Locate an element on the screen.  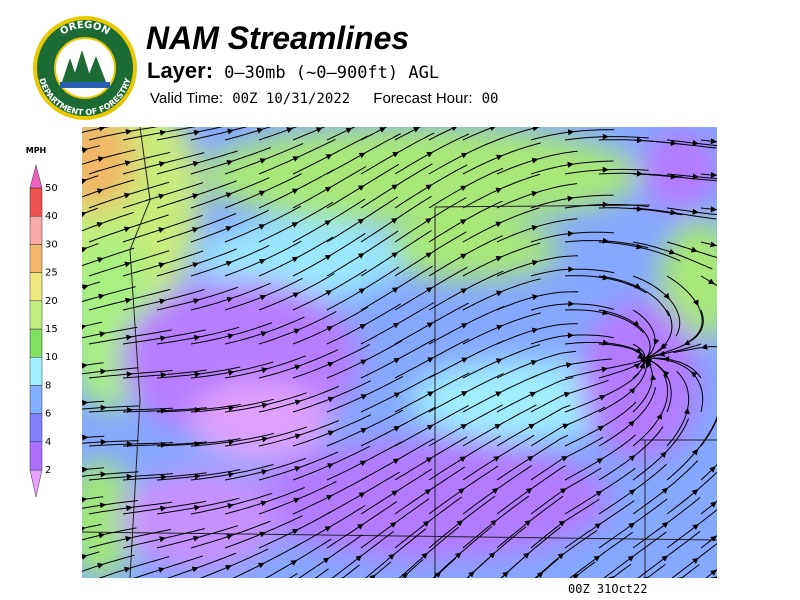
layer-label: Layer: is located at coordinates (180, 70).